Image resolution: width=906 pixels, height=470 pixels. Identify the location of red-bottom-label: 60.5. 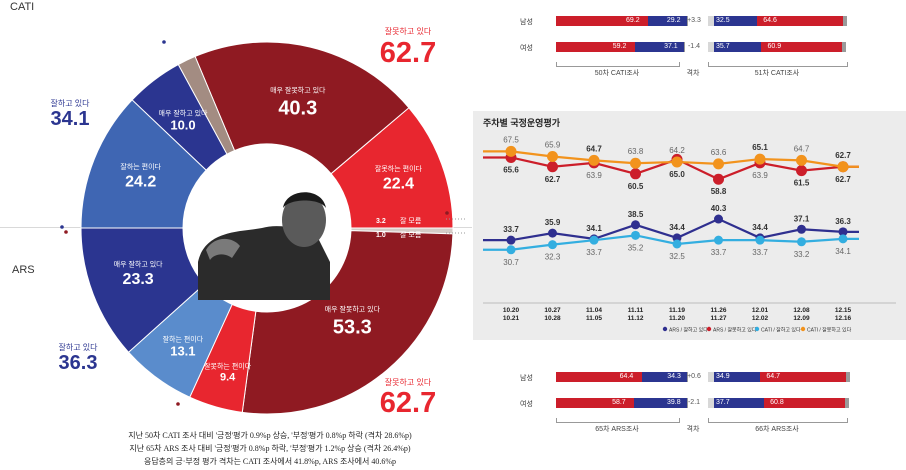
(636, 186).